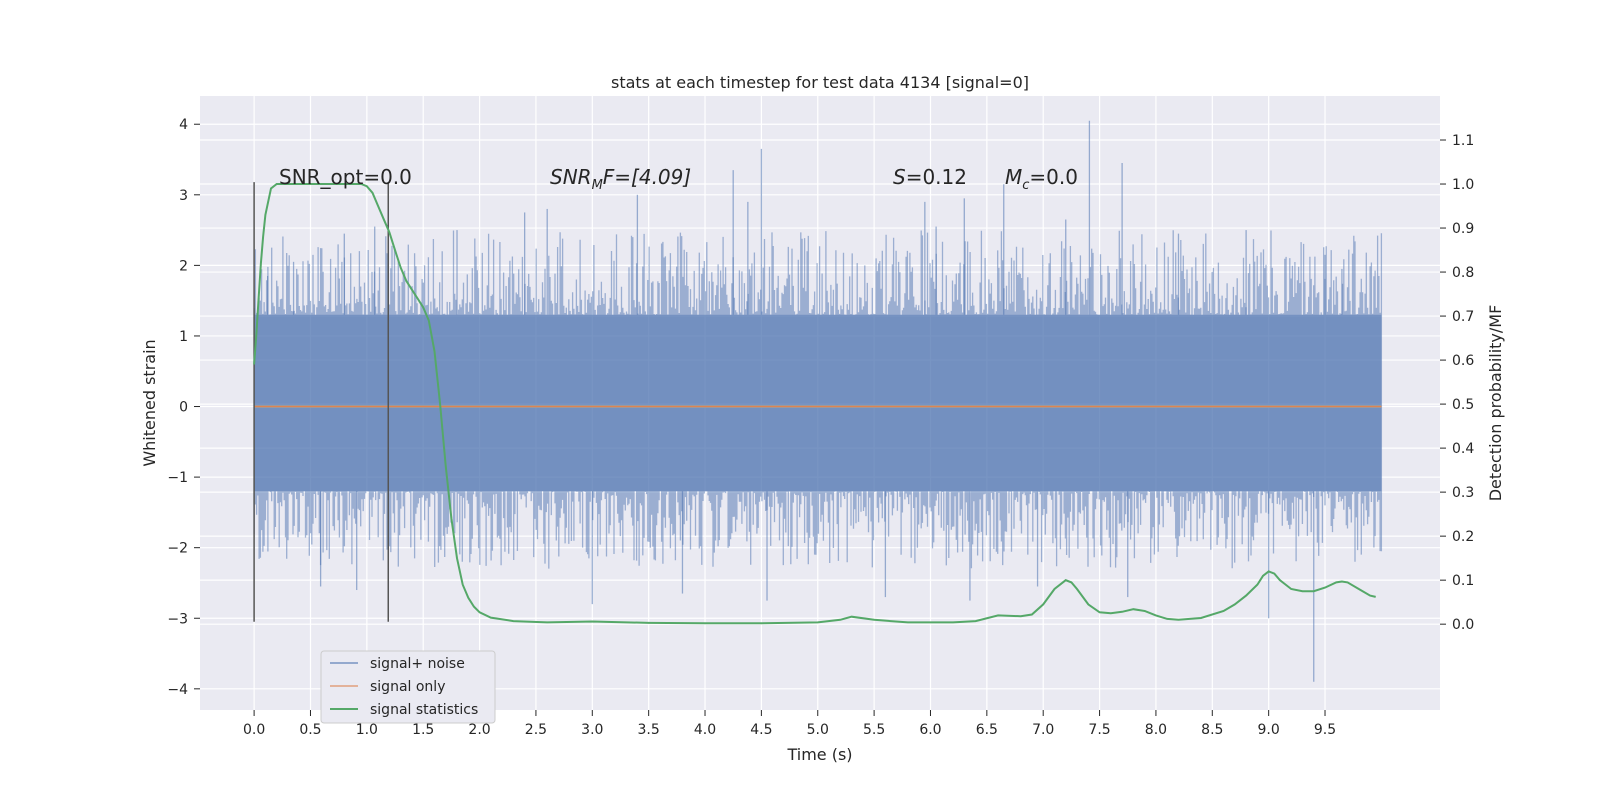  I want to click on y-tick-label-right: 0.3, so click(1463, 493).